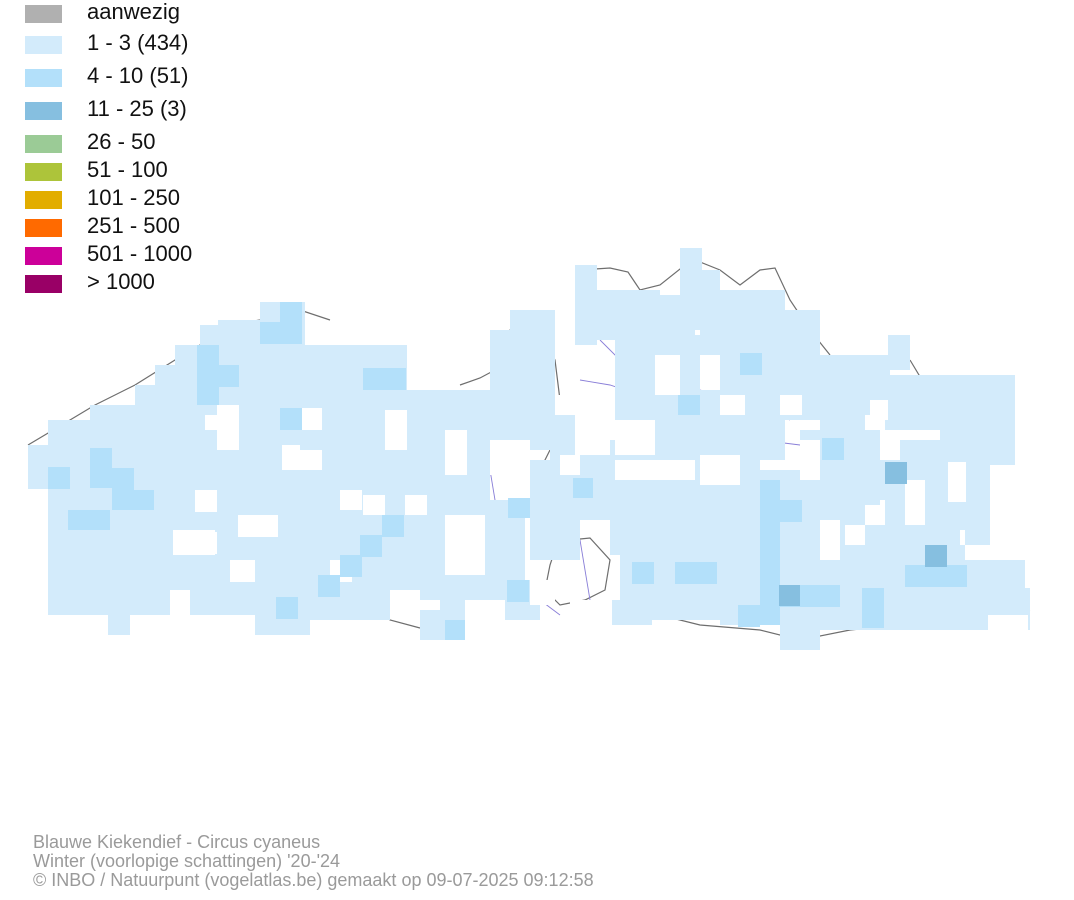 The width and height of the screenshot is (1074, 900). I want to click on legend-item-51-100: 51 - 100, so click(175, 170).